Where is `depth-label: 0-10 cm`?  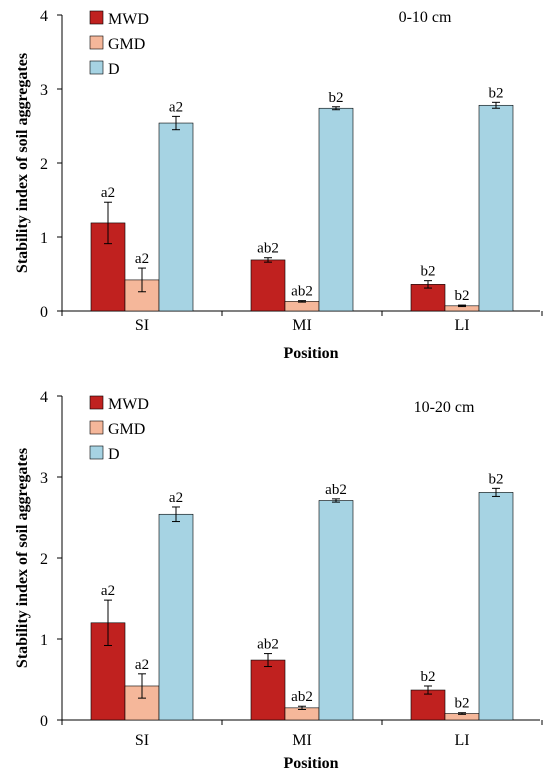
depth-label: 0-10 cm is located at coordinates (425, 17).